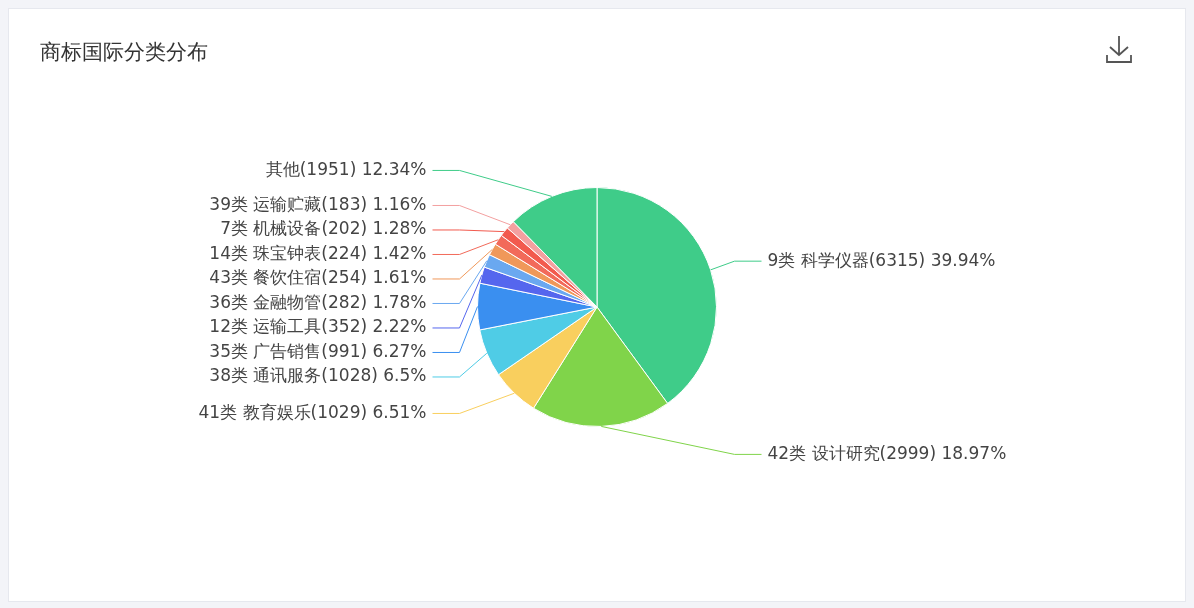 The width and height of the screenshot is (1194, 608). What do you see at coordinates (346, 168) in the screenshot?
I see `slice-label: 其他(1951) 12.34%` at bounding box center [346, 168].